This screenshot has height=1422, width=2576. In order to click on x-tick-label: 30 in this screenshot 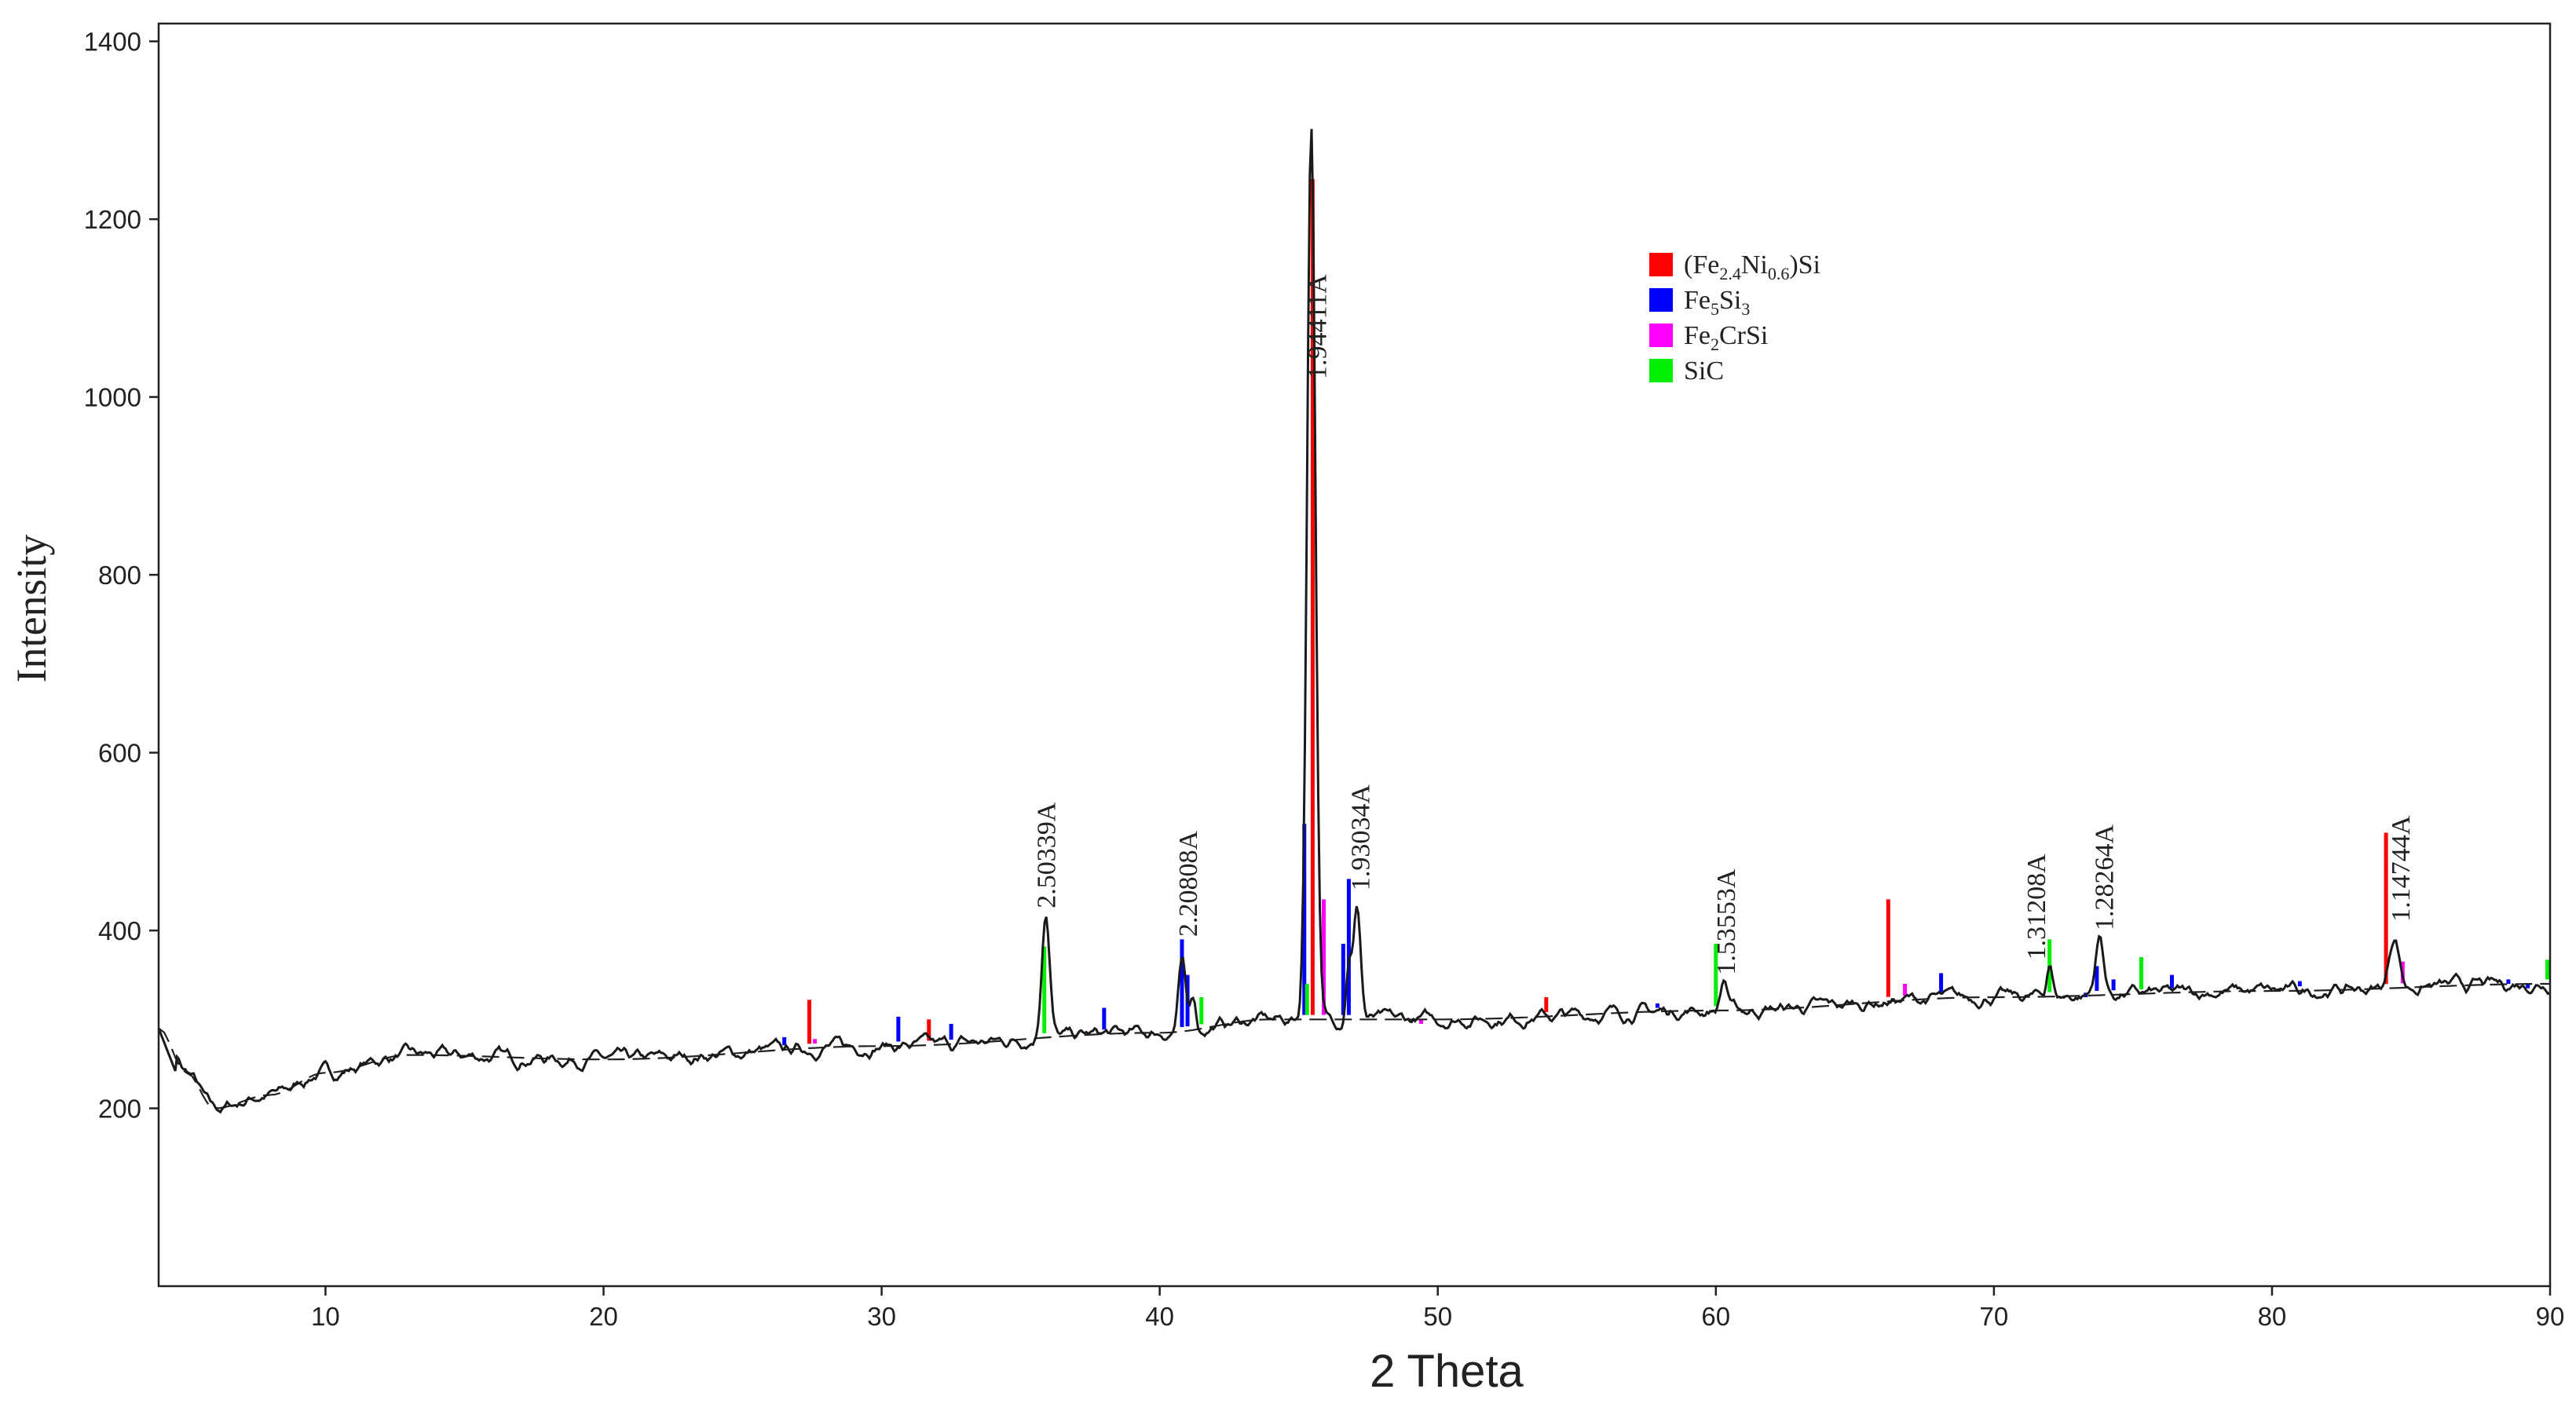, I will do `click(882, 1316)`.